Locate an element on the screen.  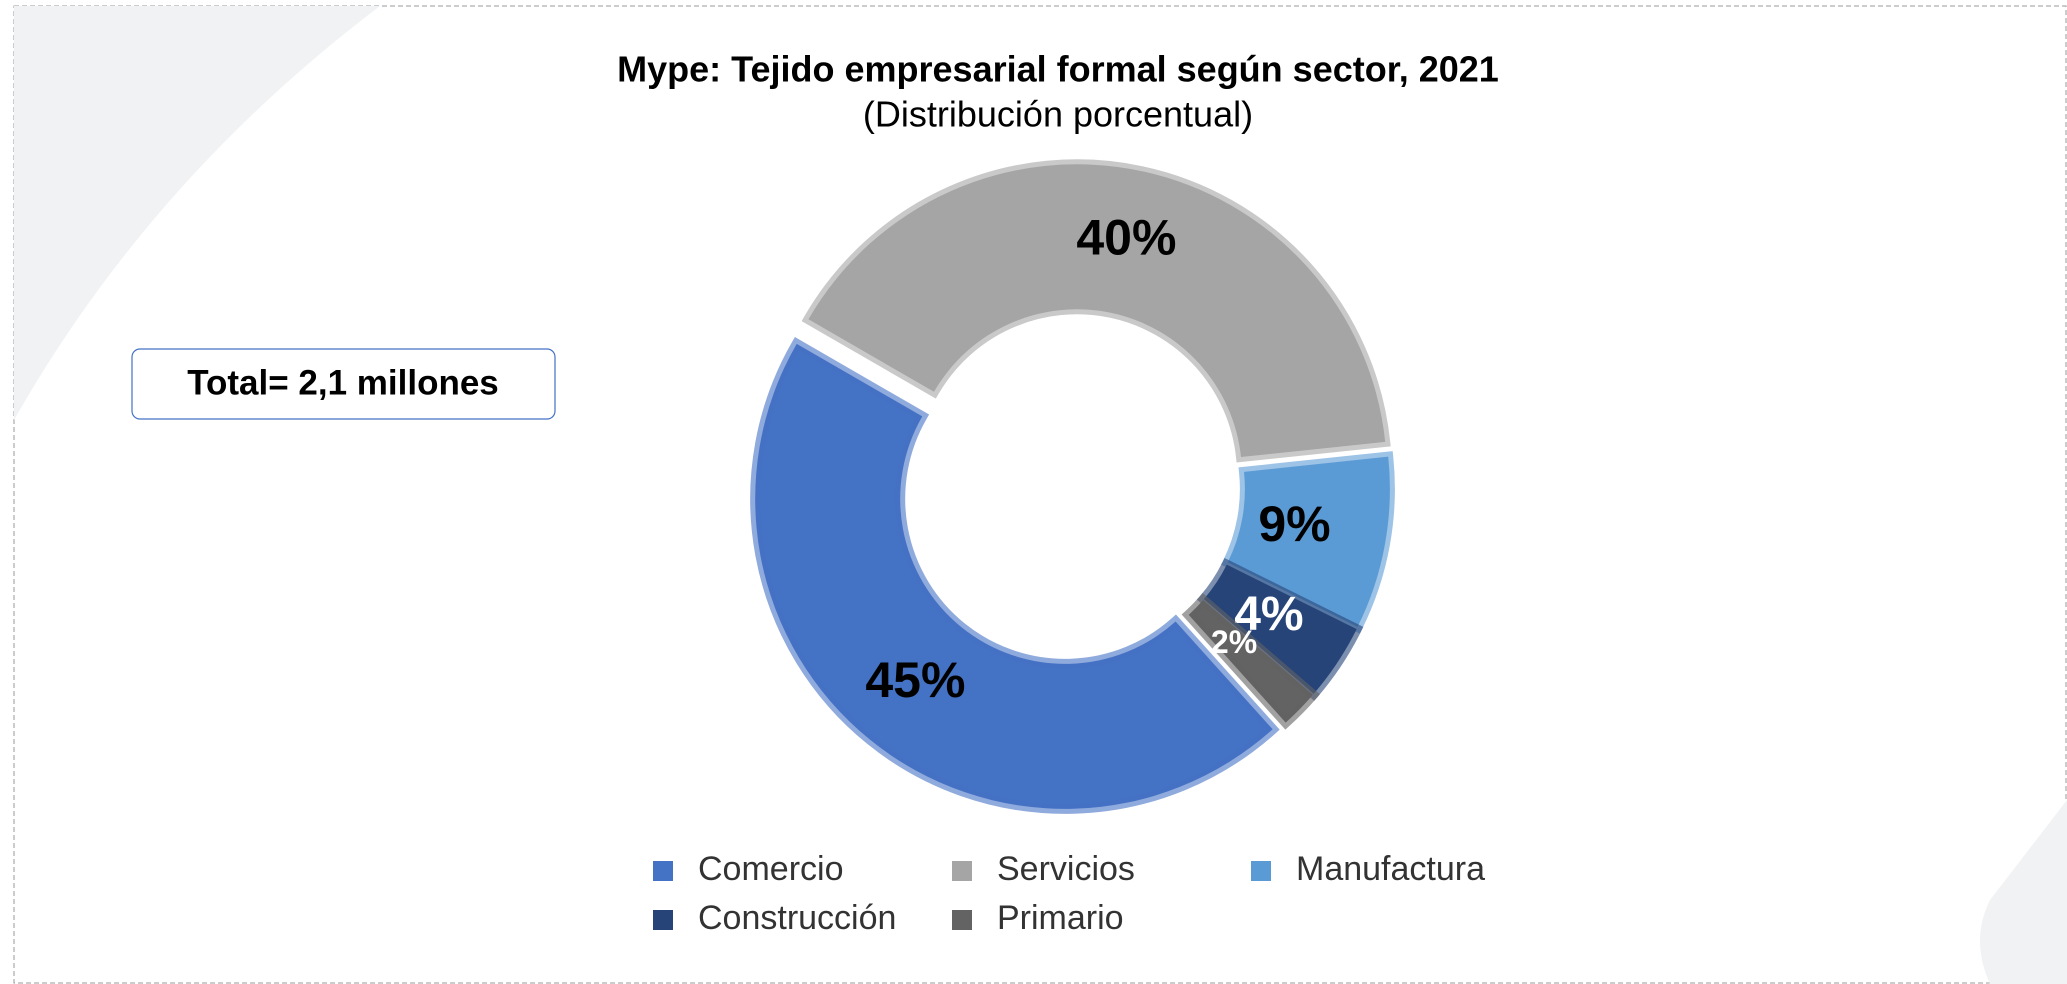
annotation-box is located at coordinates (343, 384).